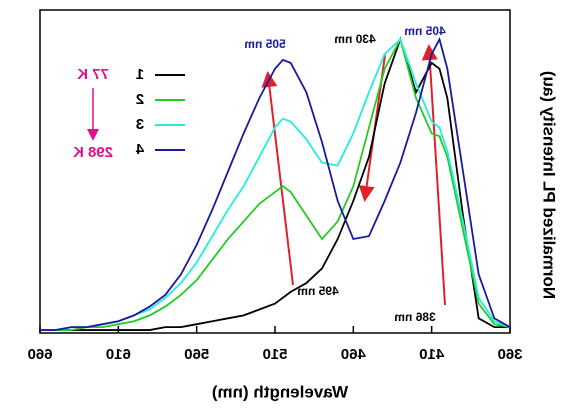 The height and width of the screenshot is (420, 580). What do you see at coordinates (317, 291) in the screenshot?
I see `annotation: 495 nm` at bounding box center [317, 291].